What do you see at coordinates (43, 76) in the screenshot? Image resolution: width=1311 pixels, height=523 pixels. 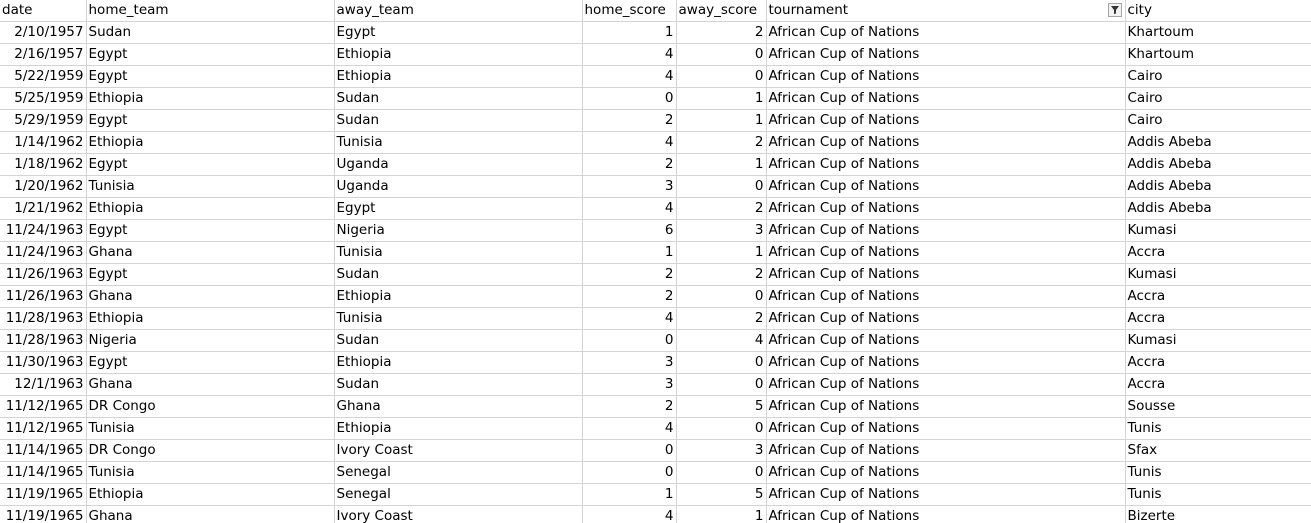 I see `date-cell: 5/22/1959` at bounding box center [43, 76].